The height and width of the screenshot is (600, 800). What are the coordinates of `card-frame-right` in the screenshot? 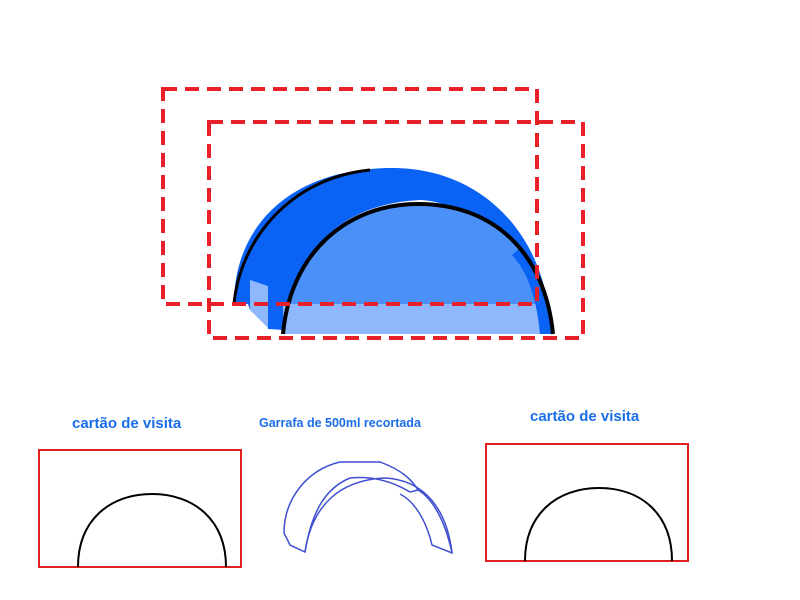 It's located at (587, 502).